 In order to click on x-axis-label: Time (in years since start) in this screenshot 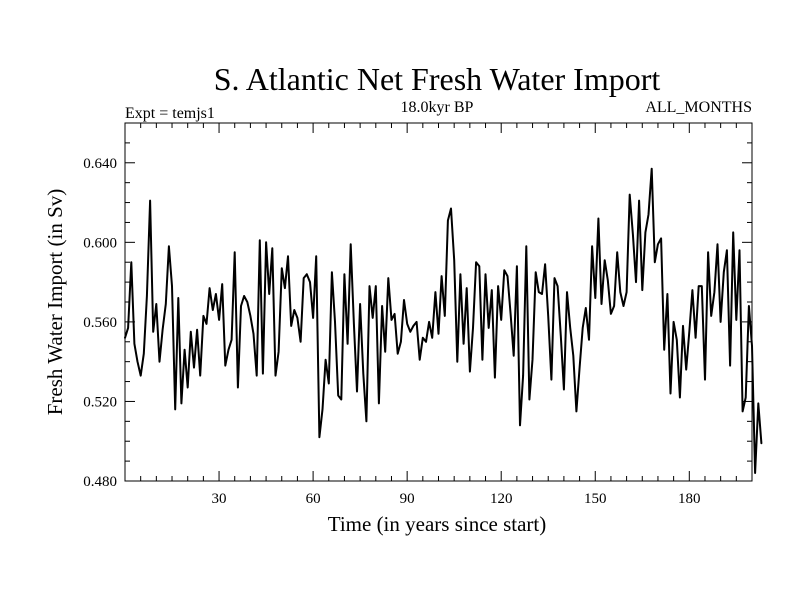, I will do `click(437, 524)`.